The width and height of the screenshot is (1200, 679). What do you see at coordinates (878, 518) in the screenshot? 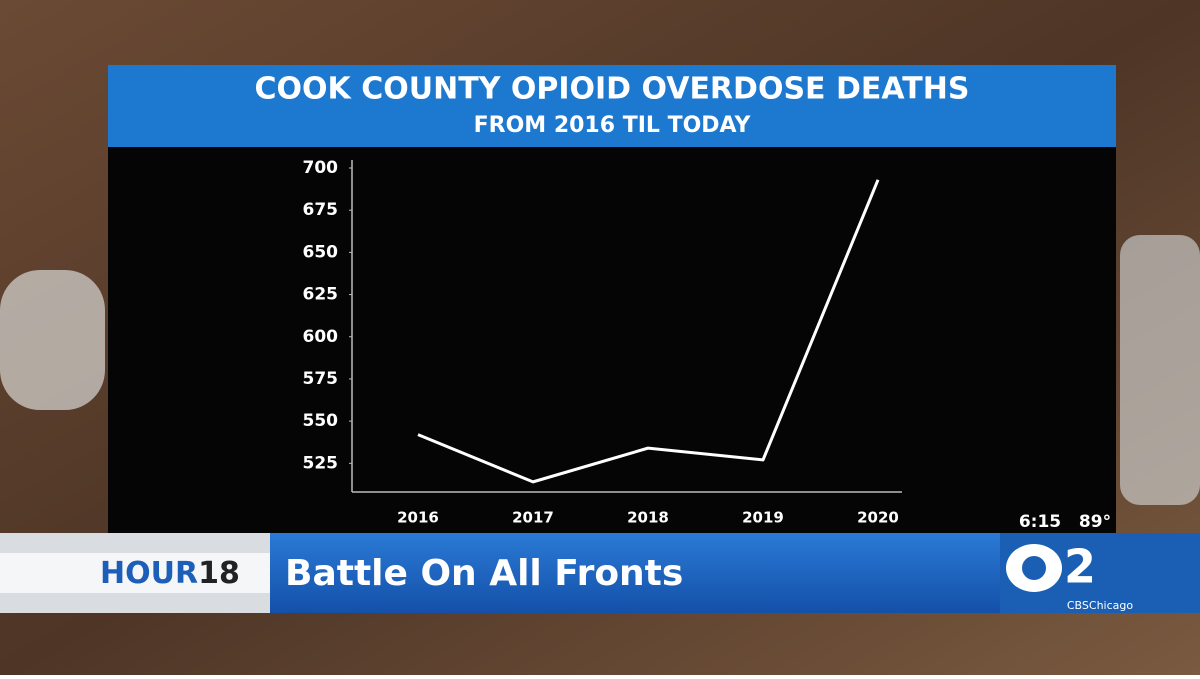
I see `x-tick-label: 2020` at bounding box center [878, 518].